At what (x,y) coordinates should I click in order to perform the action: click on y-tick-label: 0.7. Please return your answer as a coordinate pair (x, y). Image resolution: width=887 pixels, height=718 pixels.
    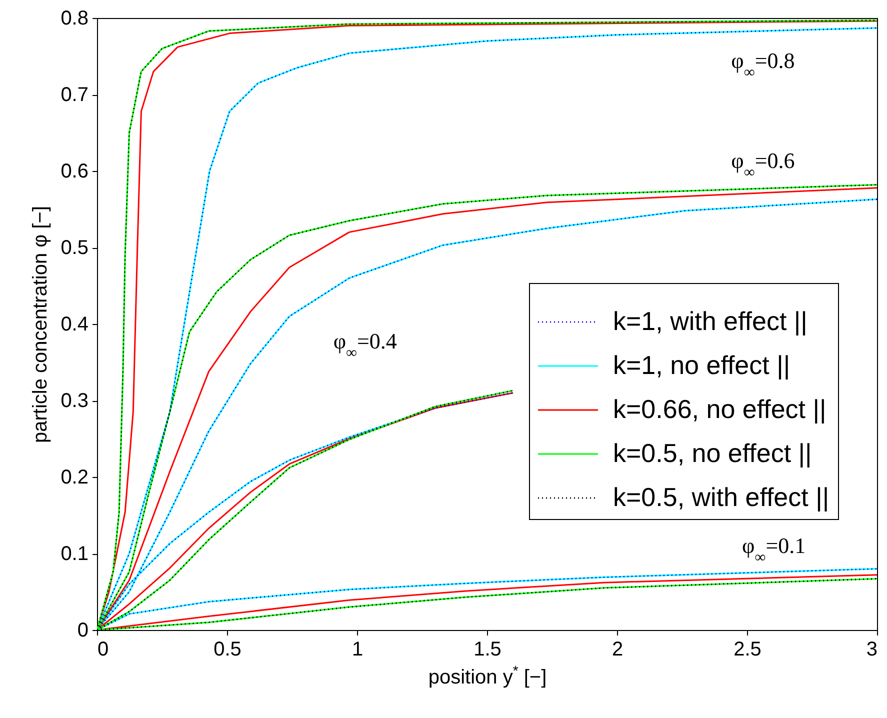
    Looking at the image, I should click on (74, 95).